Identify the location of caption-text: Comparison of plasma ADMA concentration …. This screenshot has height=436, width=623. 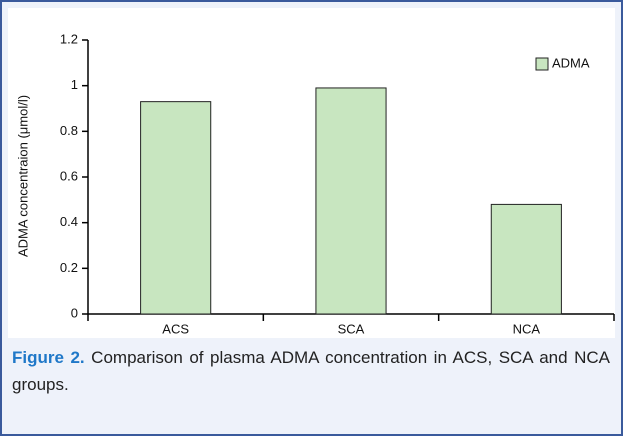
(311, 371).